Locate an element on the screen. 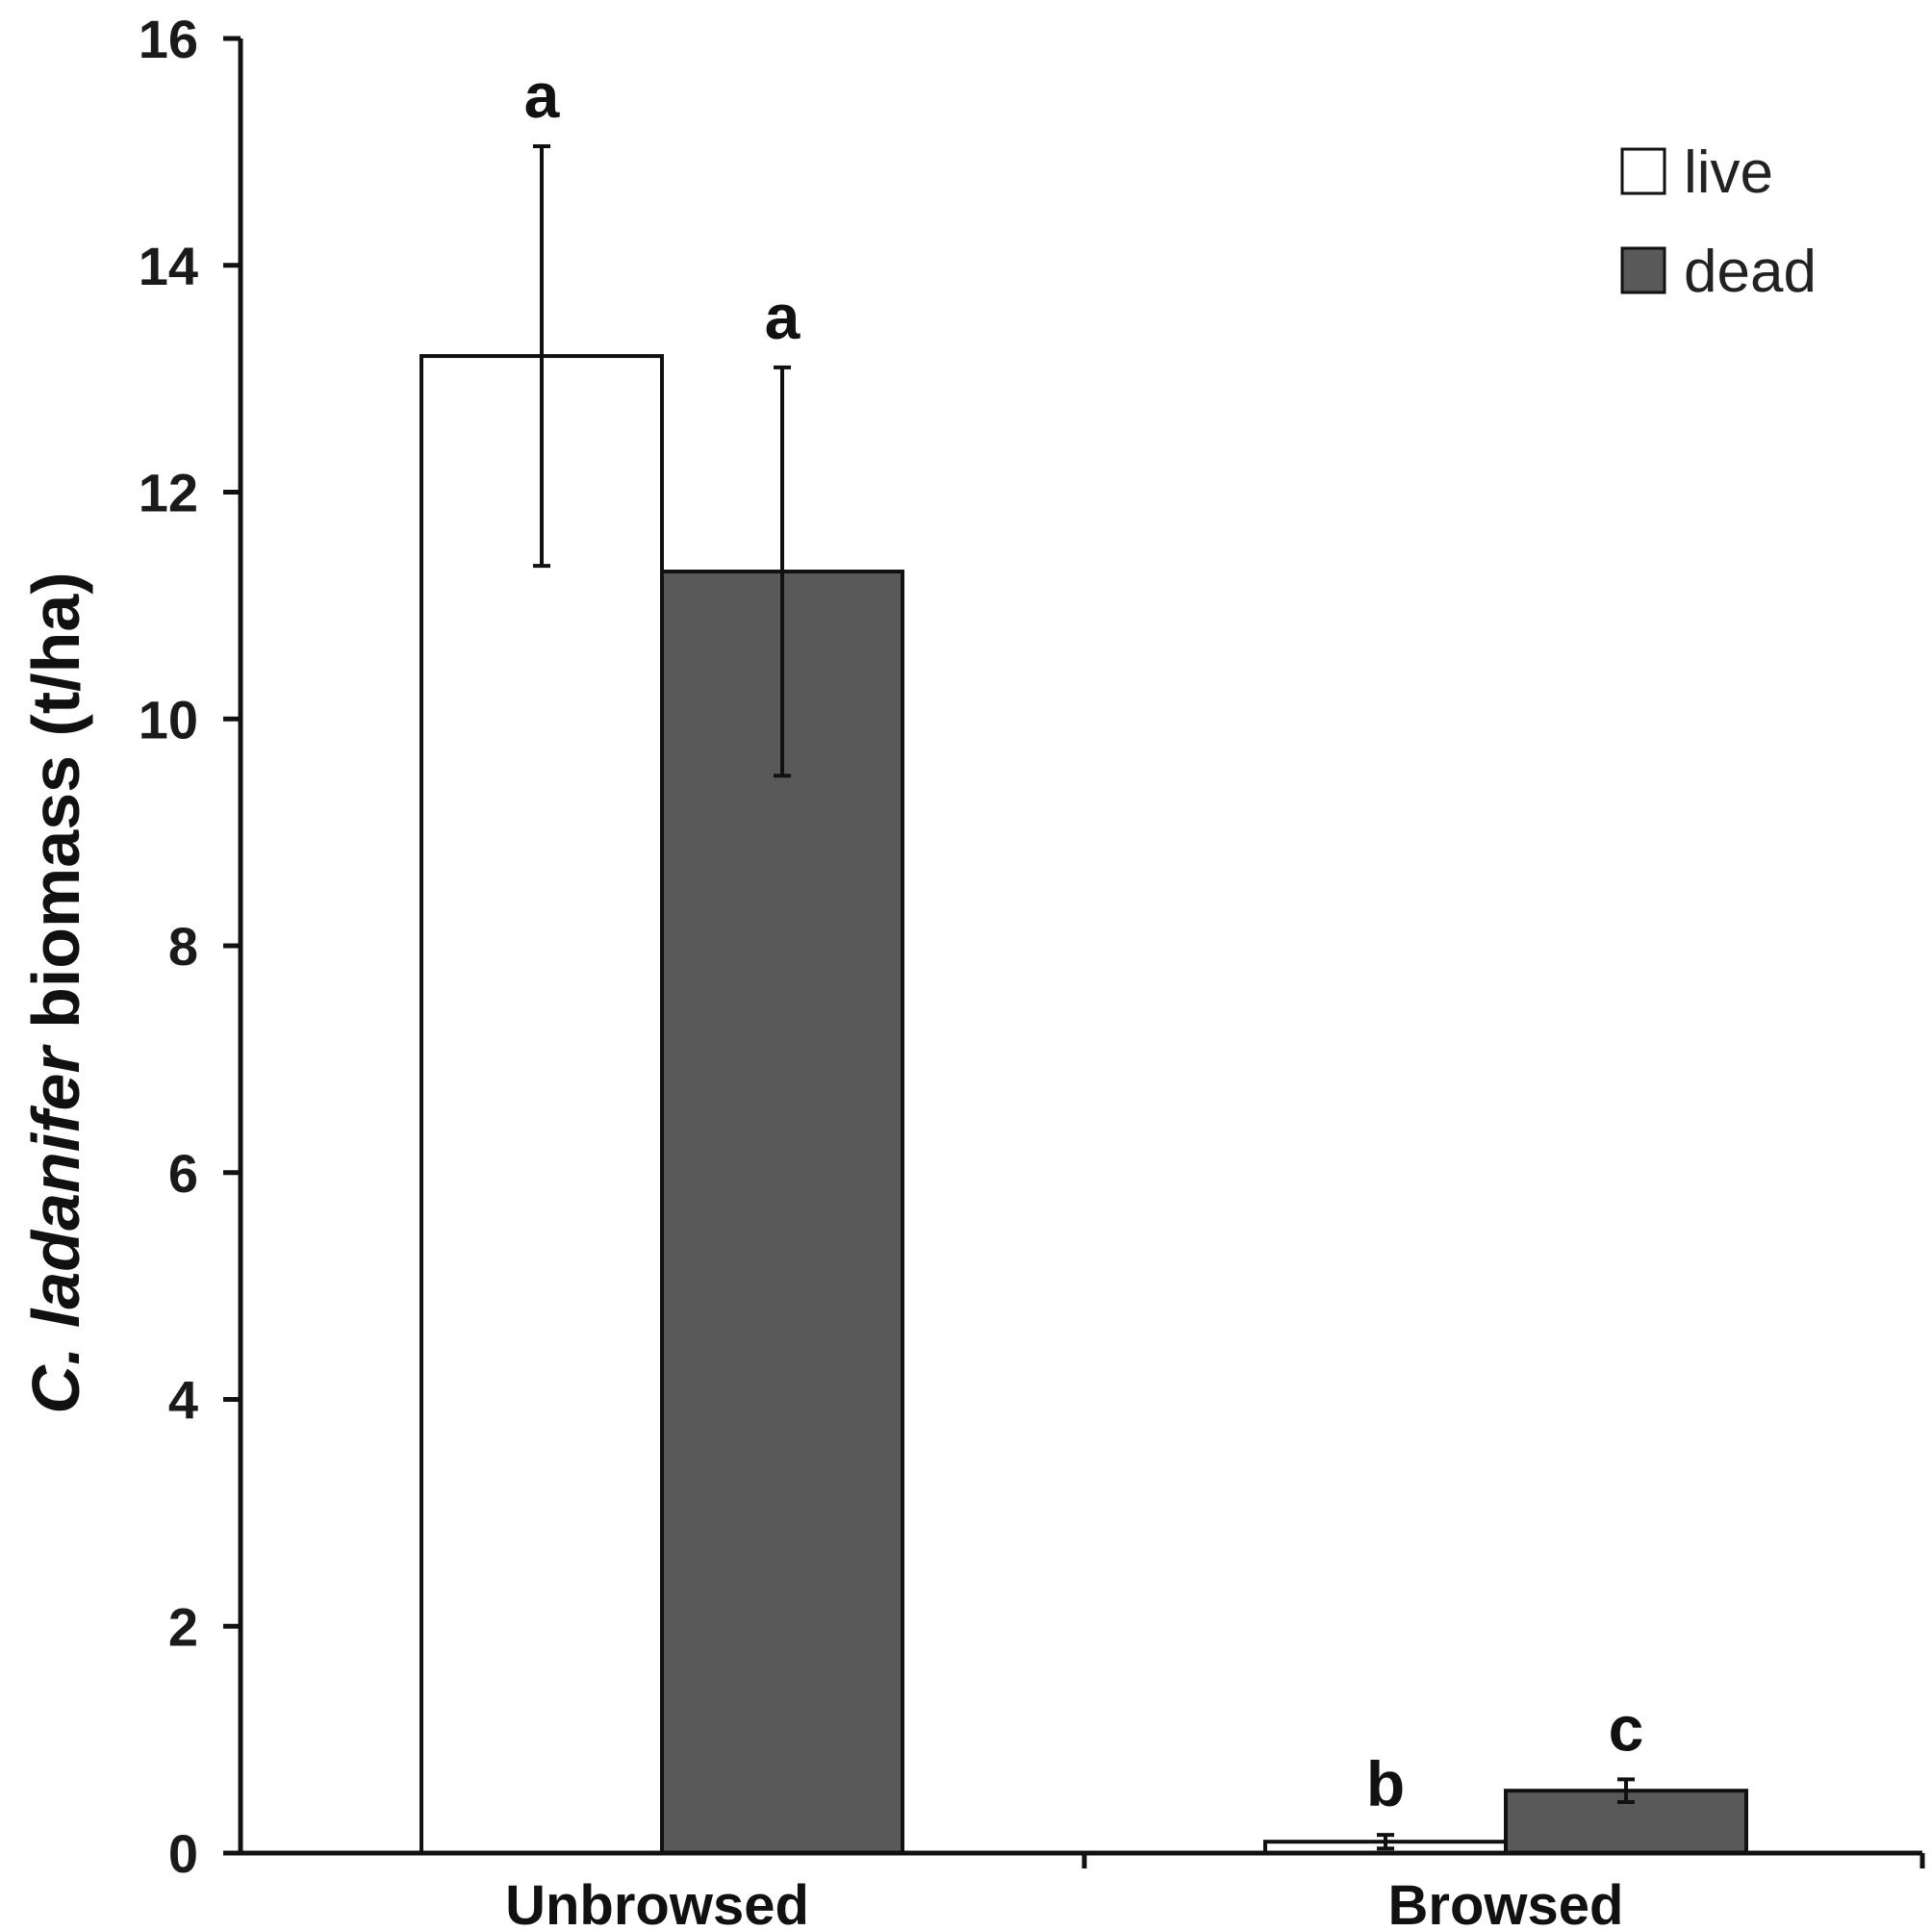 This screenshot has width=1932, height=1931. y-tick-label-2: 2 is located at coordinates (183, 1626).